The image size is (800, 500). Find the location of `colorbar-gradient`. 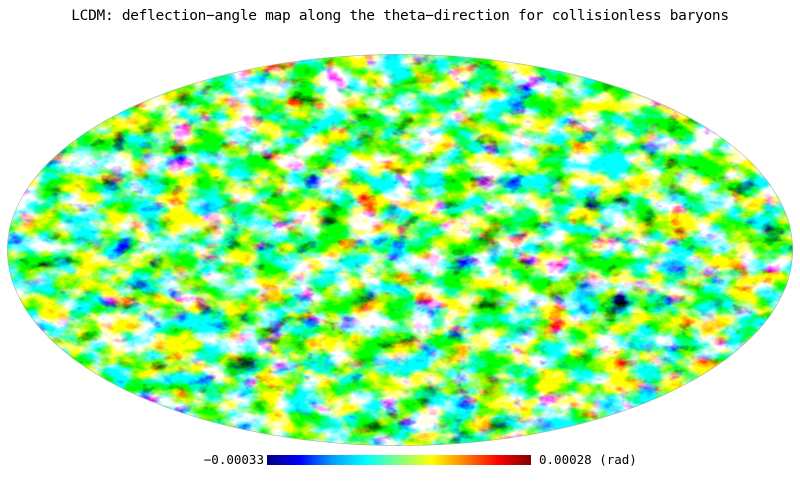

colorbar-gradient is located at coordinates (399, 460).